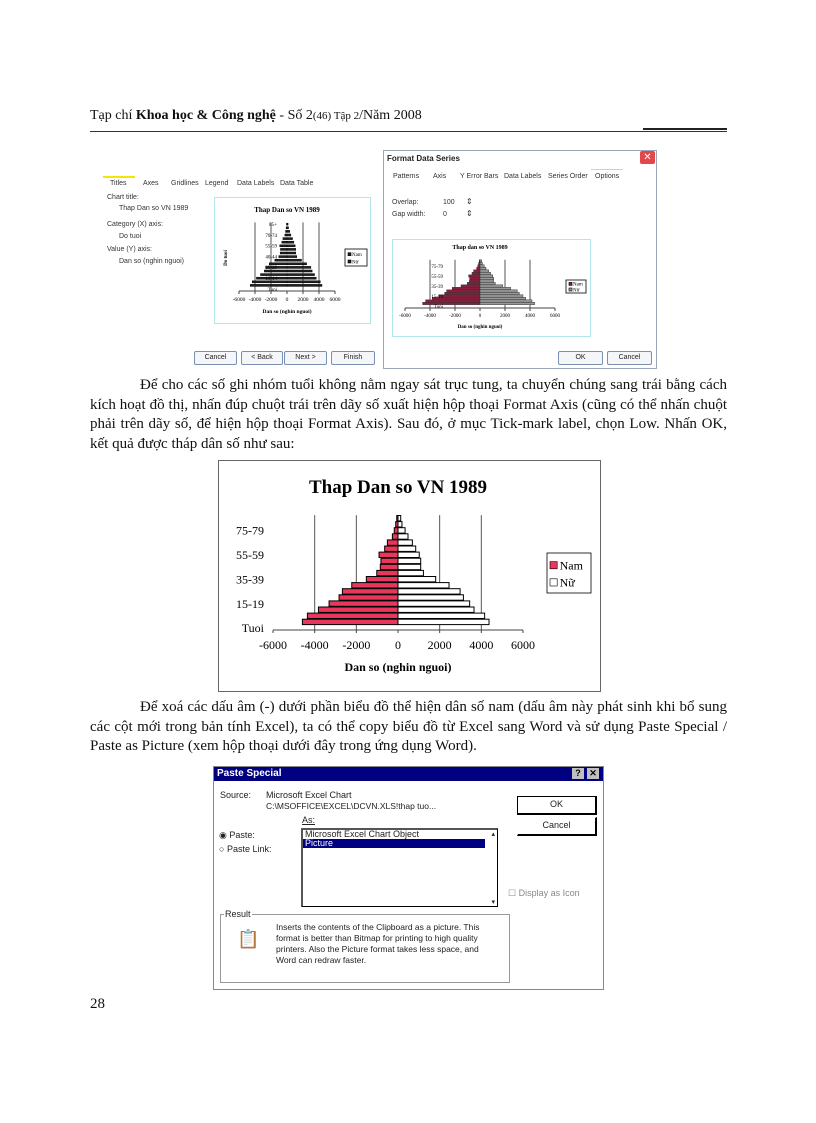 Image resolution: width=816 pixels, height=1123 pixels. What do you see at coordinates (154, 208) in the screenshot?
I see `chart-title-input: Thap Dan so VN 1989` at bounding box center [154, 208].